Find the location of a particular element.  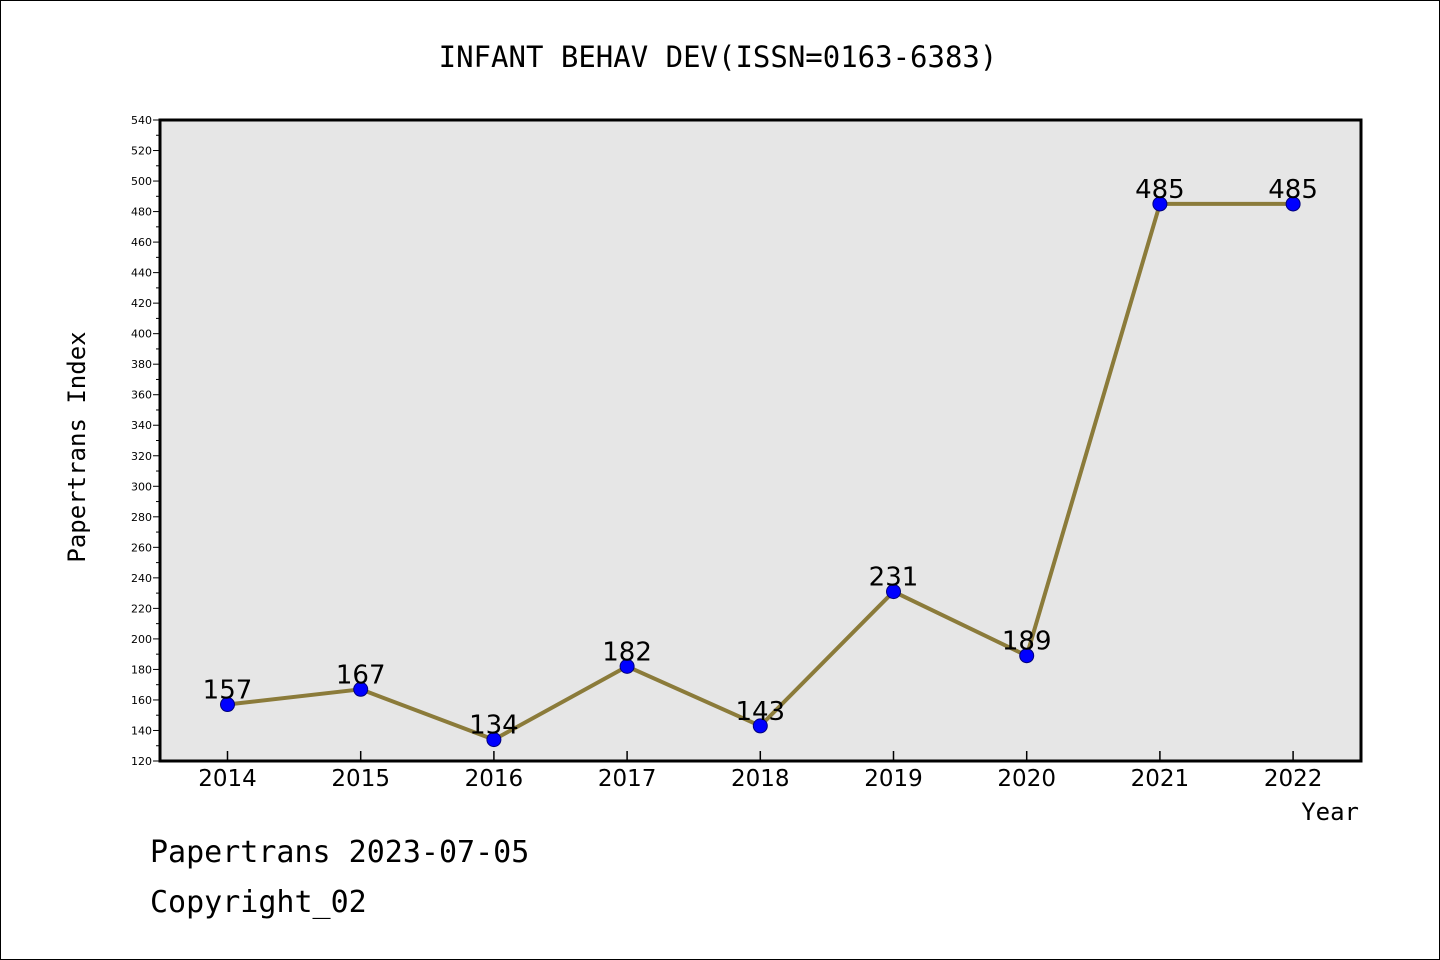

y-tick-label: 500 is located at coordinates (141, 181).